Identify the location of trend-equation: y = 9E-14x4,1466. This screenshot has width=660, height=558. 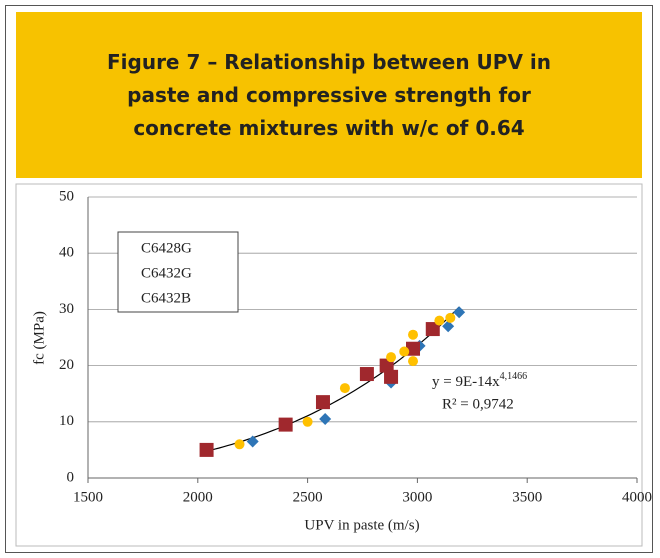
(479, 380).